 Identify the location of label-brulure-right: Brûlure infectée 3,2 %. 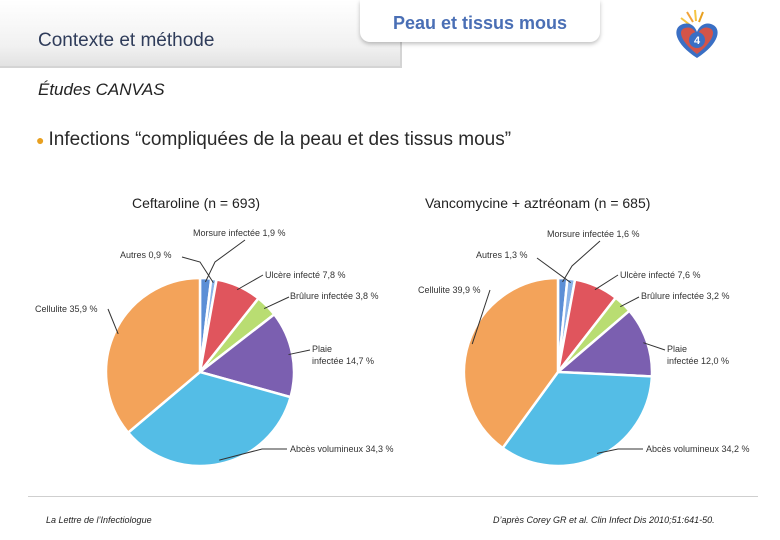
(685, 296).